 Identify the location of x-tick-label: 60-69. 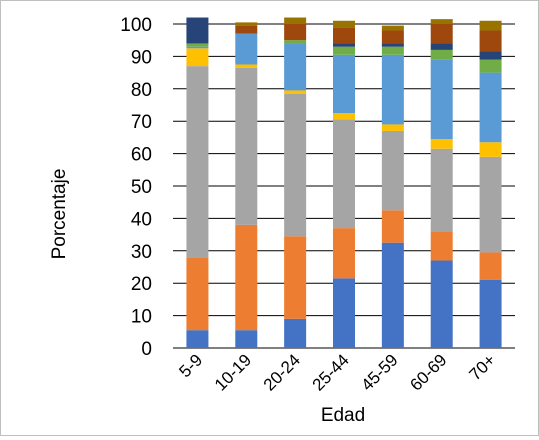
(428, 372).